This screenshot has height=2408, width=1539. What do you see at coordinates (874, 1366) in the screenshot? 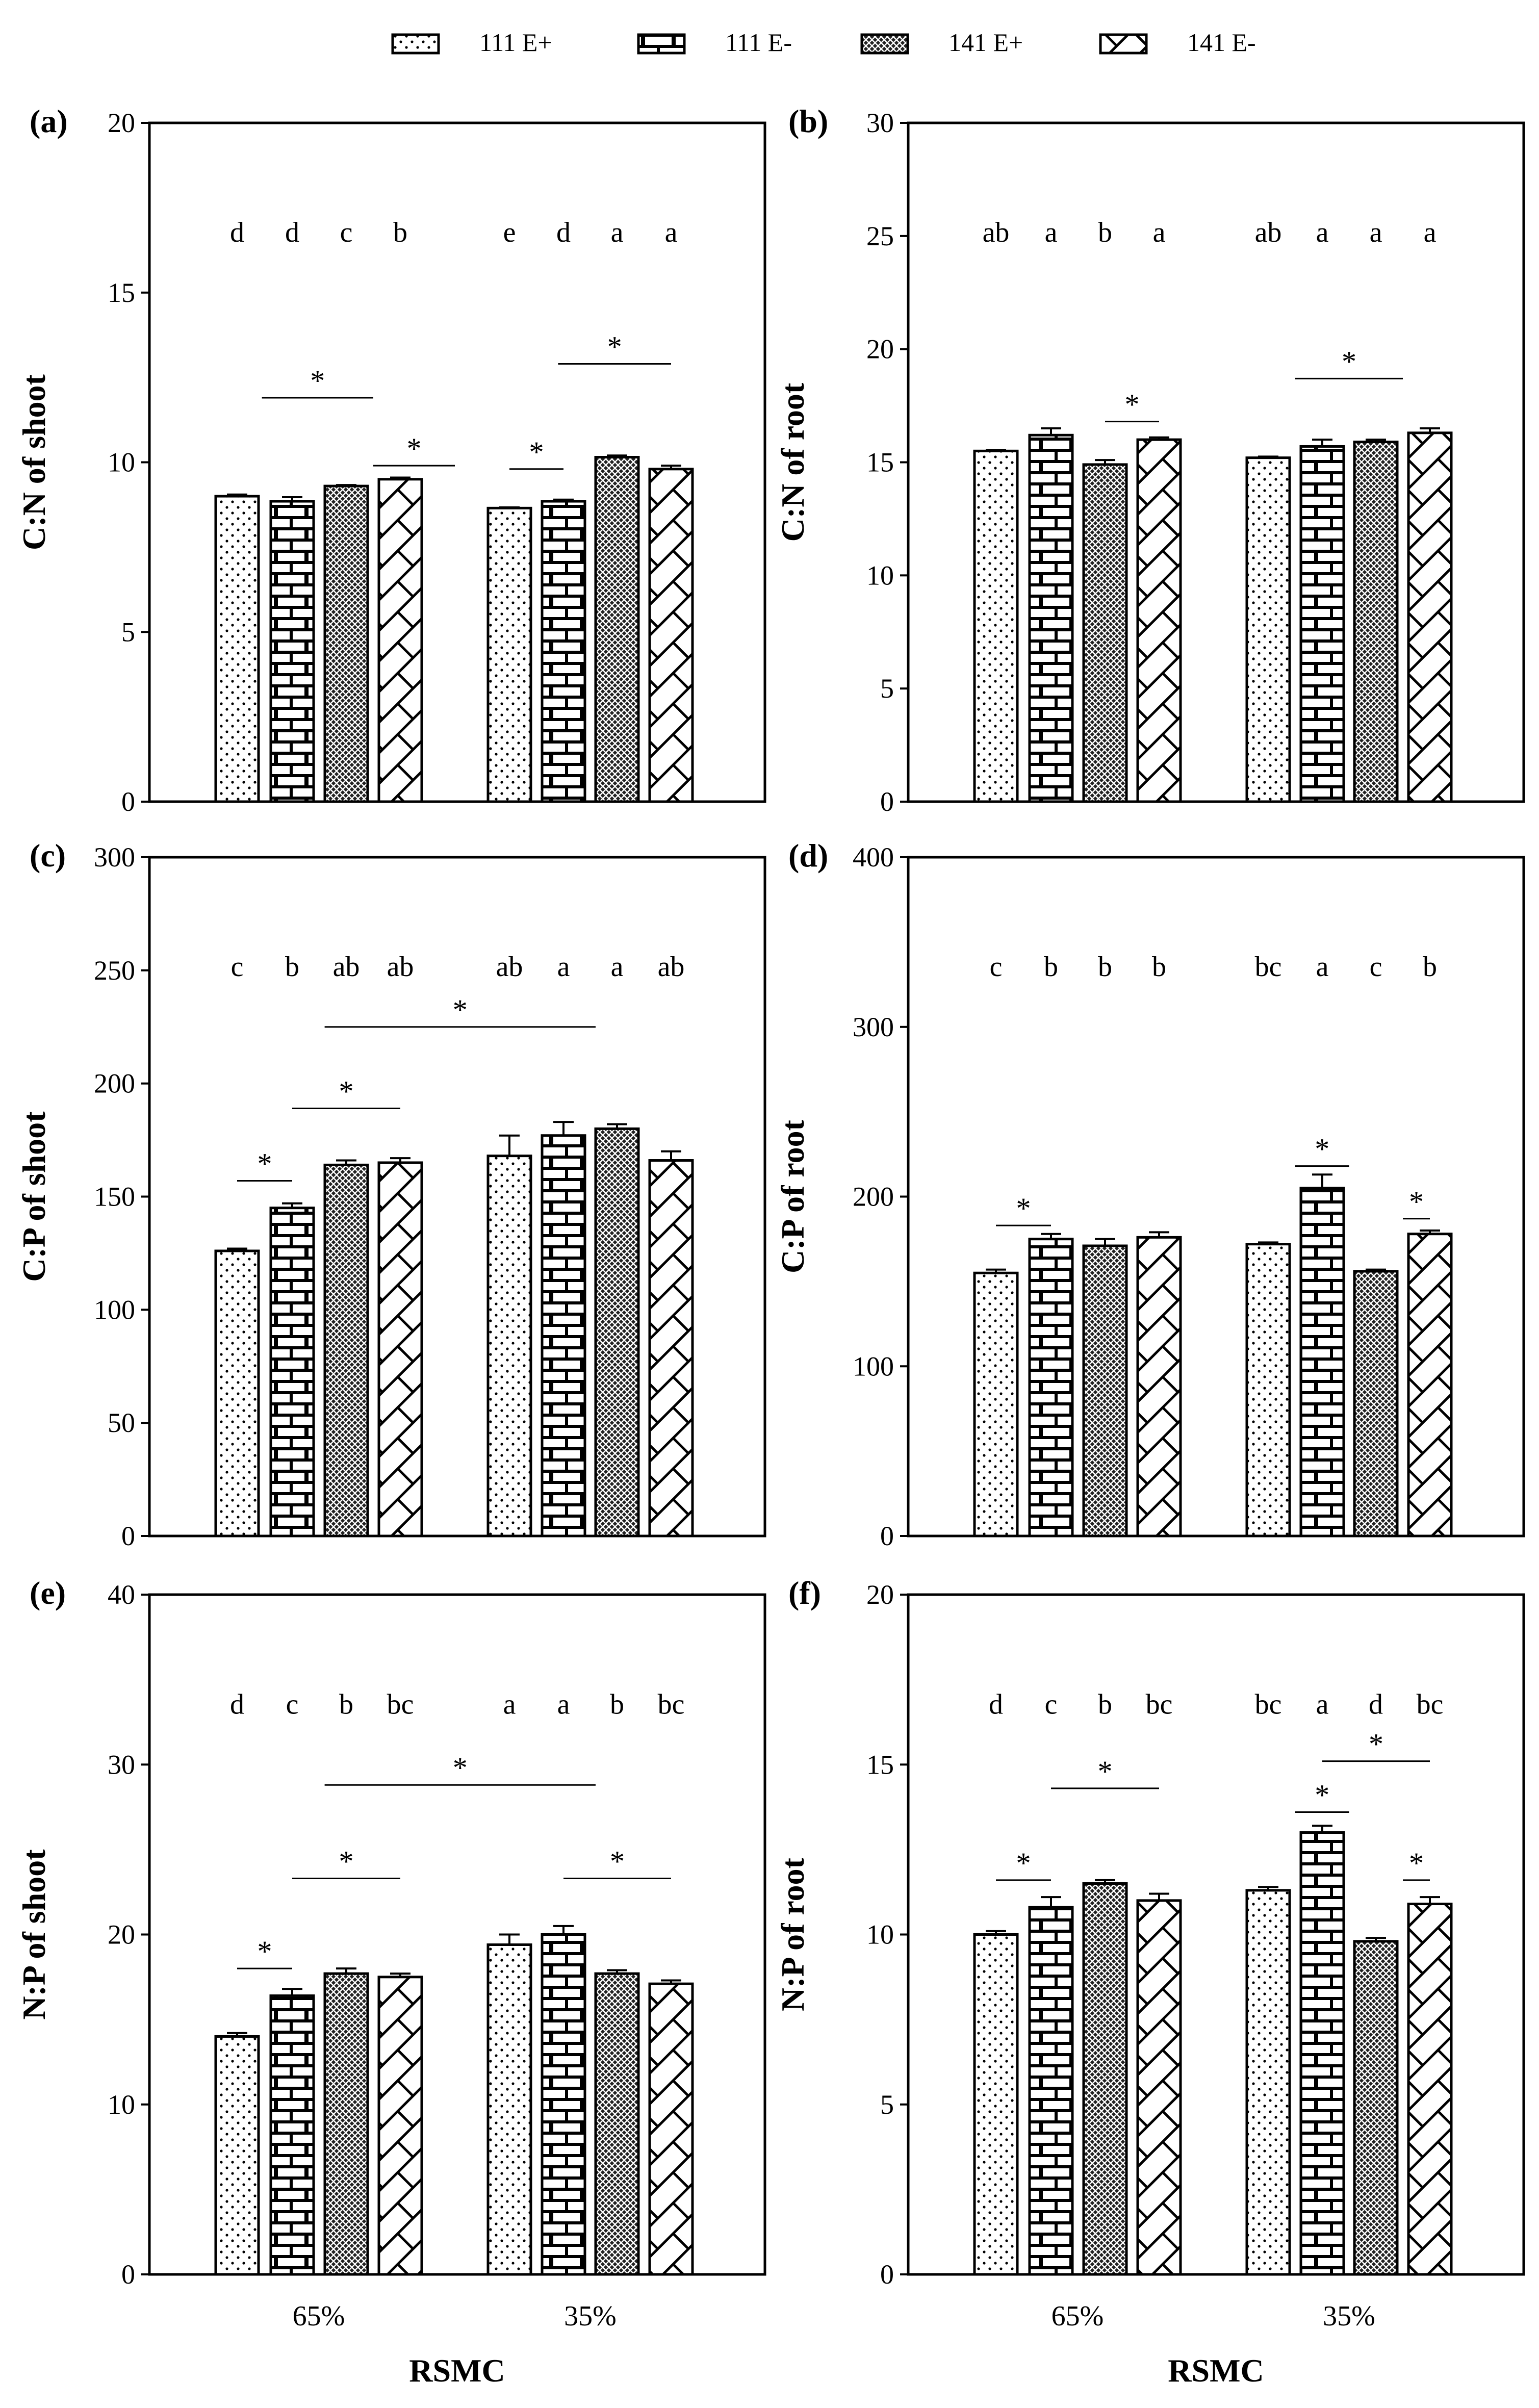
I see `y-tick-label: 100` at bounding box center [874, 1366].